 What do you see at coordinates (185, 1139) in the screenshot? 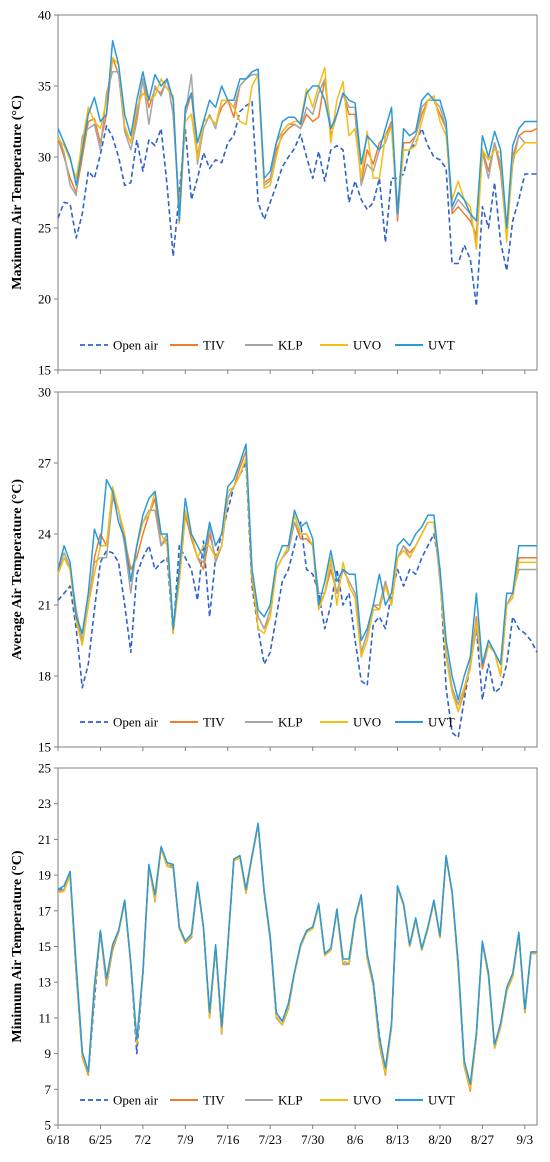
I see `x-tick-label: 7/9` at bounding box center [185, 1139].